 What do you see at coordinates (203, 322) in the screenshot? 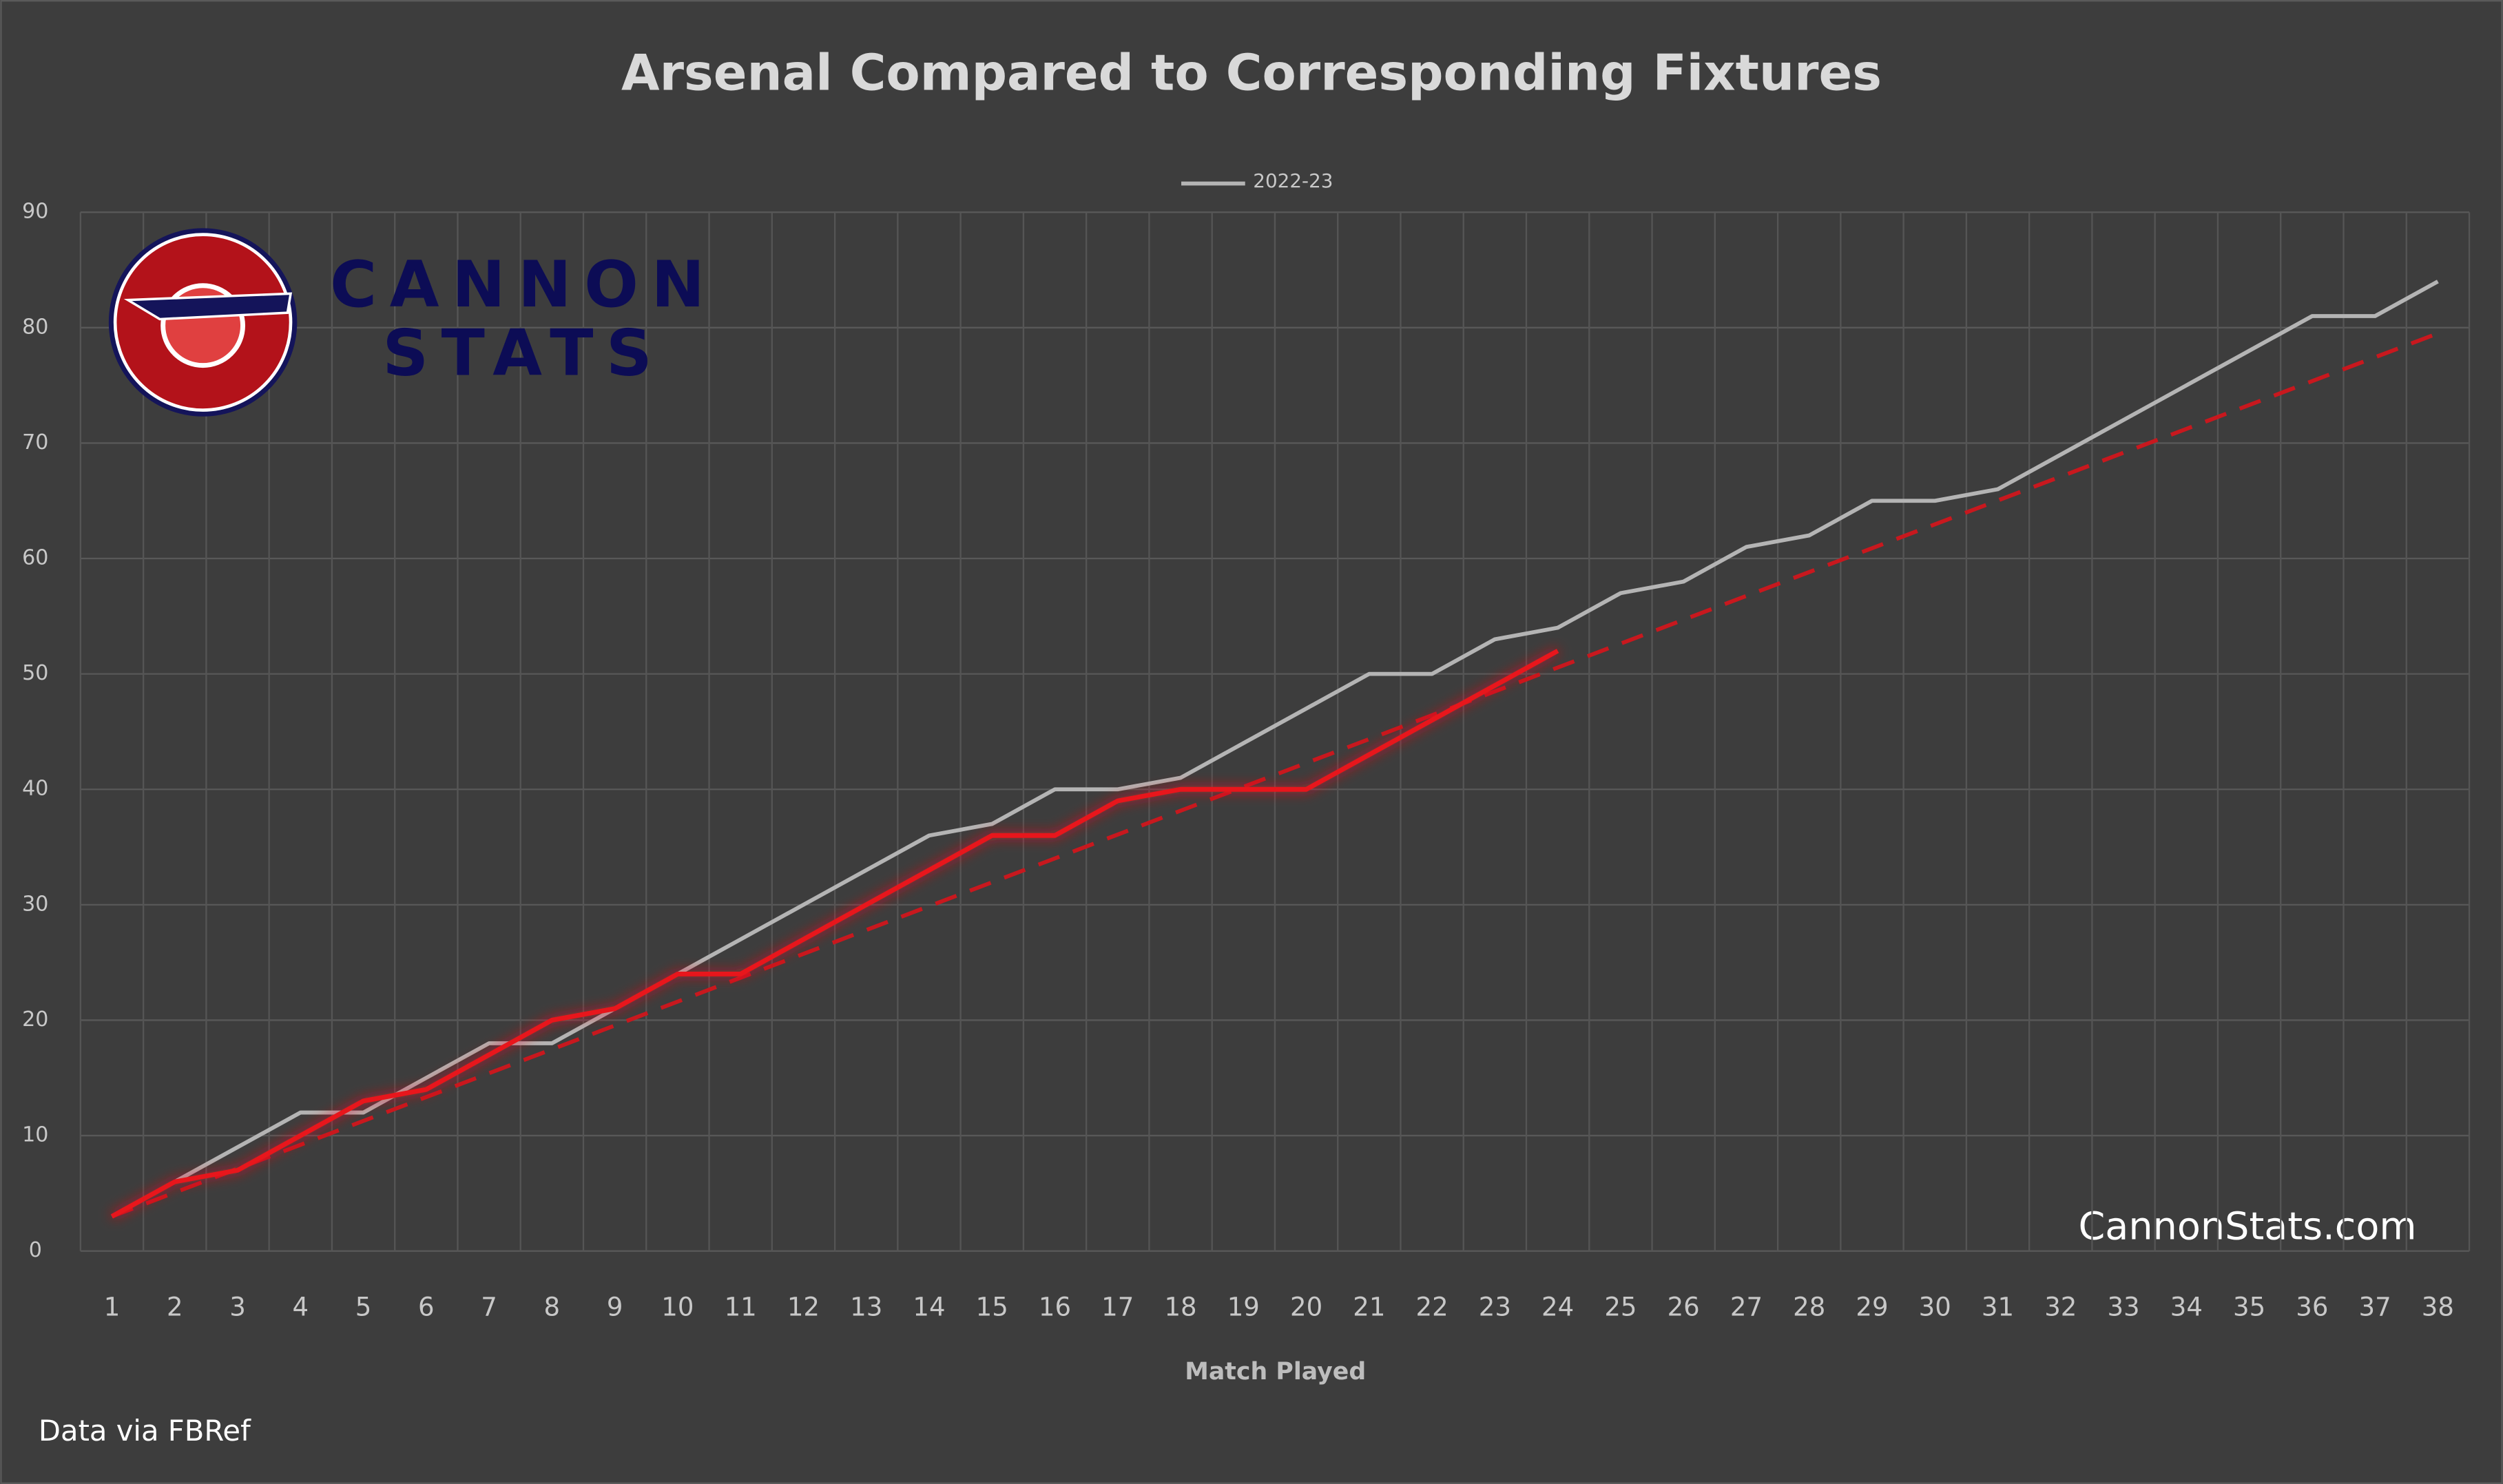
I see `logo` at bounding box center [203, 322].